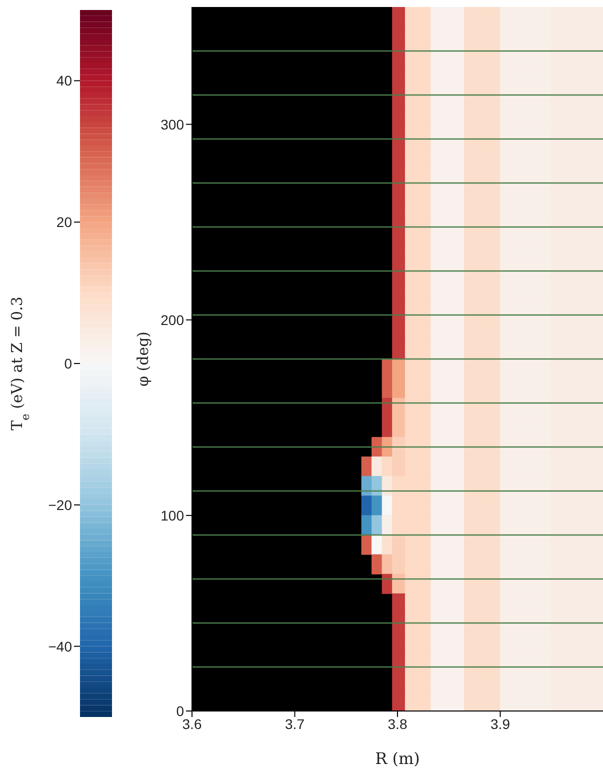  I want to click on y-axis-title: φ (deg), so click(143, 359).